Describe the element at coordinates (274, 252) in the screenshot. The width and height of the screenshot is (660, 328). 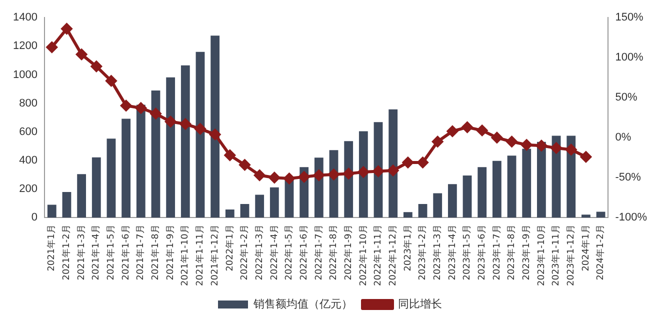
I see `x-tick-label: 2022年1-4月` at that location.